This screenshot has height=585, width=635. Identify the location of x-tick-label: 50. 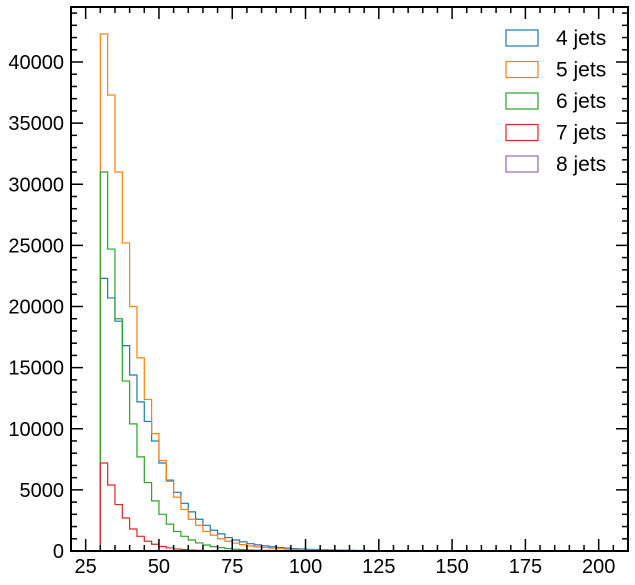
(159, 567).